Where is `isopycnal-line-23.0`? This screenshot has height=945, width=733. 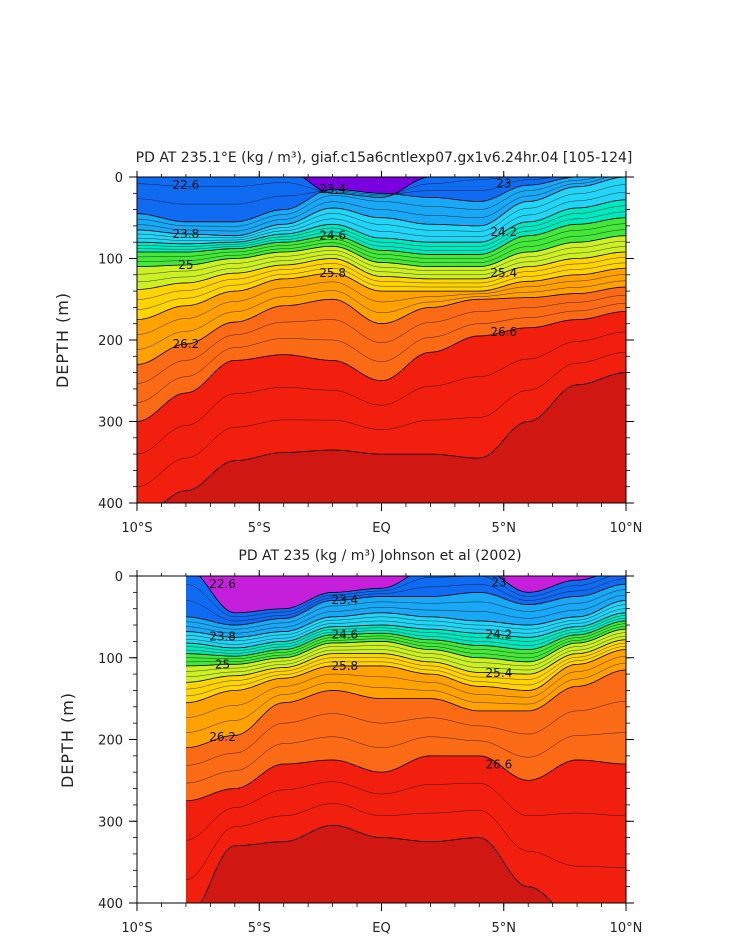 isopycnal-line-23.0 is located at coordinates (405, 594).